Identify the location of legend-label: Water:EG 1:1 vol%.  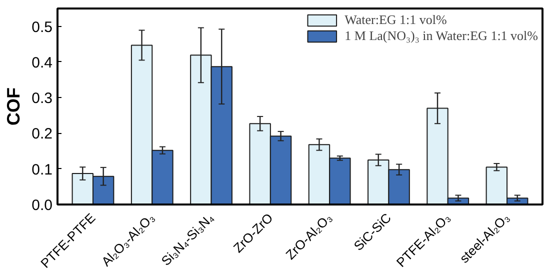
(395, 20).